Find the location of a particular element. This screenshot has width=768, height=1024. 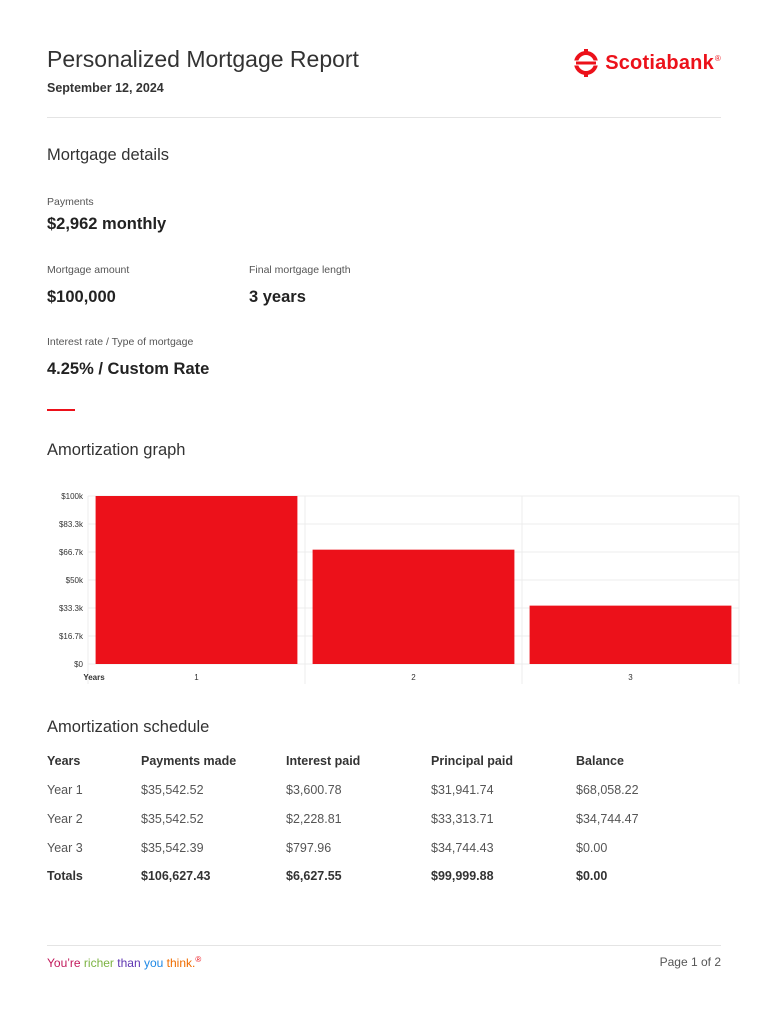

total-payments-made: $106,627.43 is located at coordinates (176, 876).